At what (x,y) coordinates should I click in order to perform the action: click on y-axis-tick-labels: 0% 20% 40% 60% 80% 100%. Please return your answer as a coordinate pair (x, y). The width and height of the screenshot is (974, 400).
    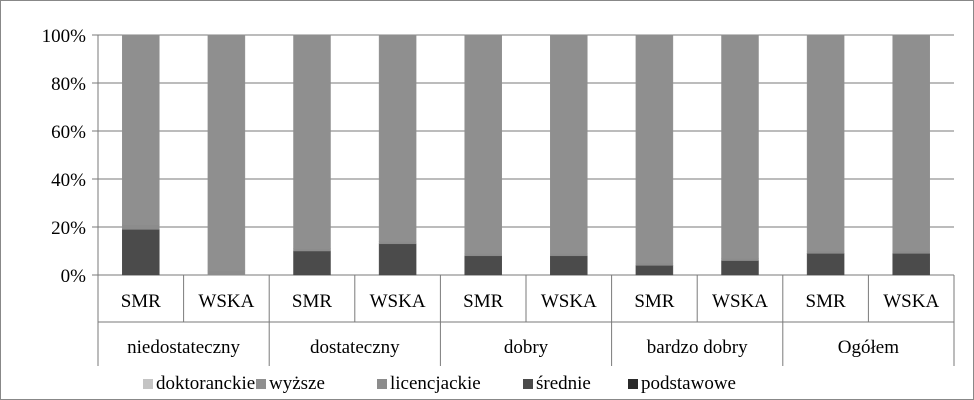
    Looking at the image, I should click on (64, 156).